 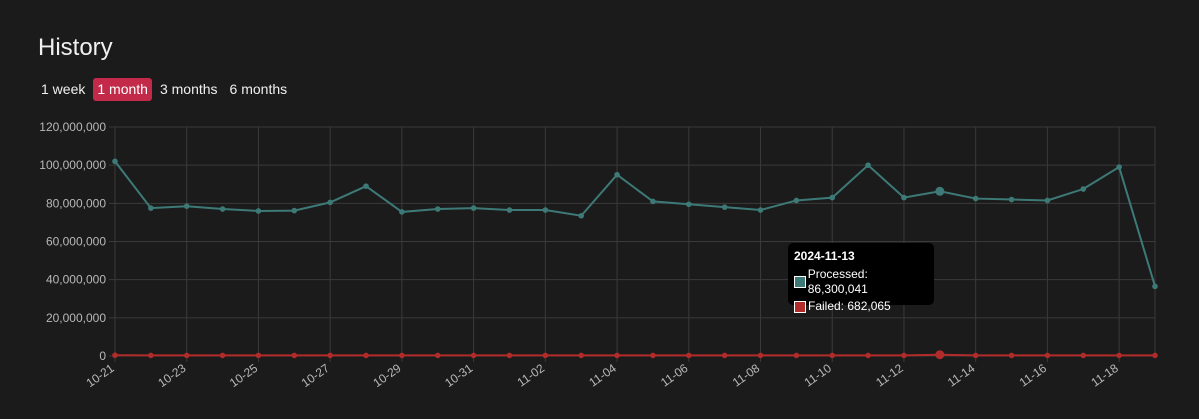 What do you see at coordinates (800, 306) in the screenshot?
I see `failed-swatch` at bounding box center [800, 306].